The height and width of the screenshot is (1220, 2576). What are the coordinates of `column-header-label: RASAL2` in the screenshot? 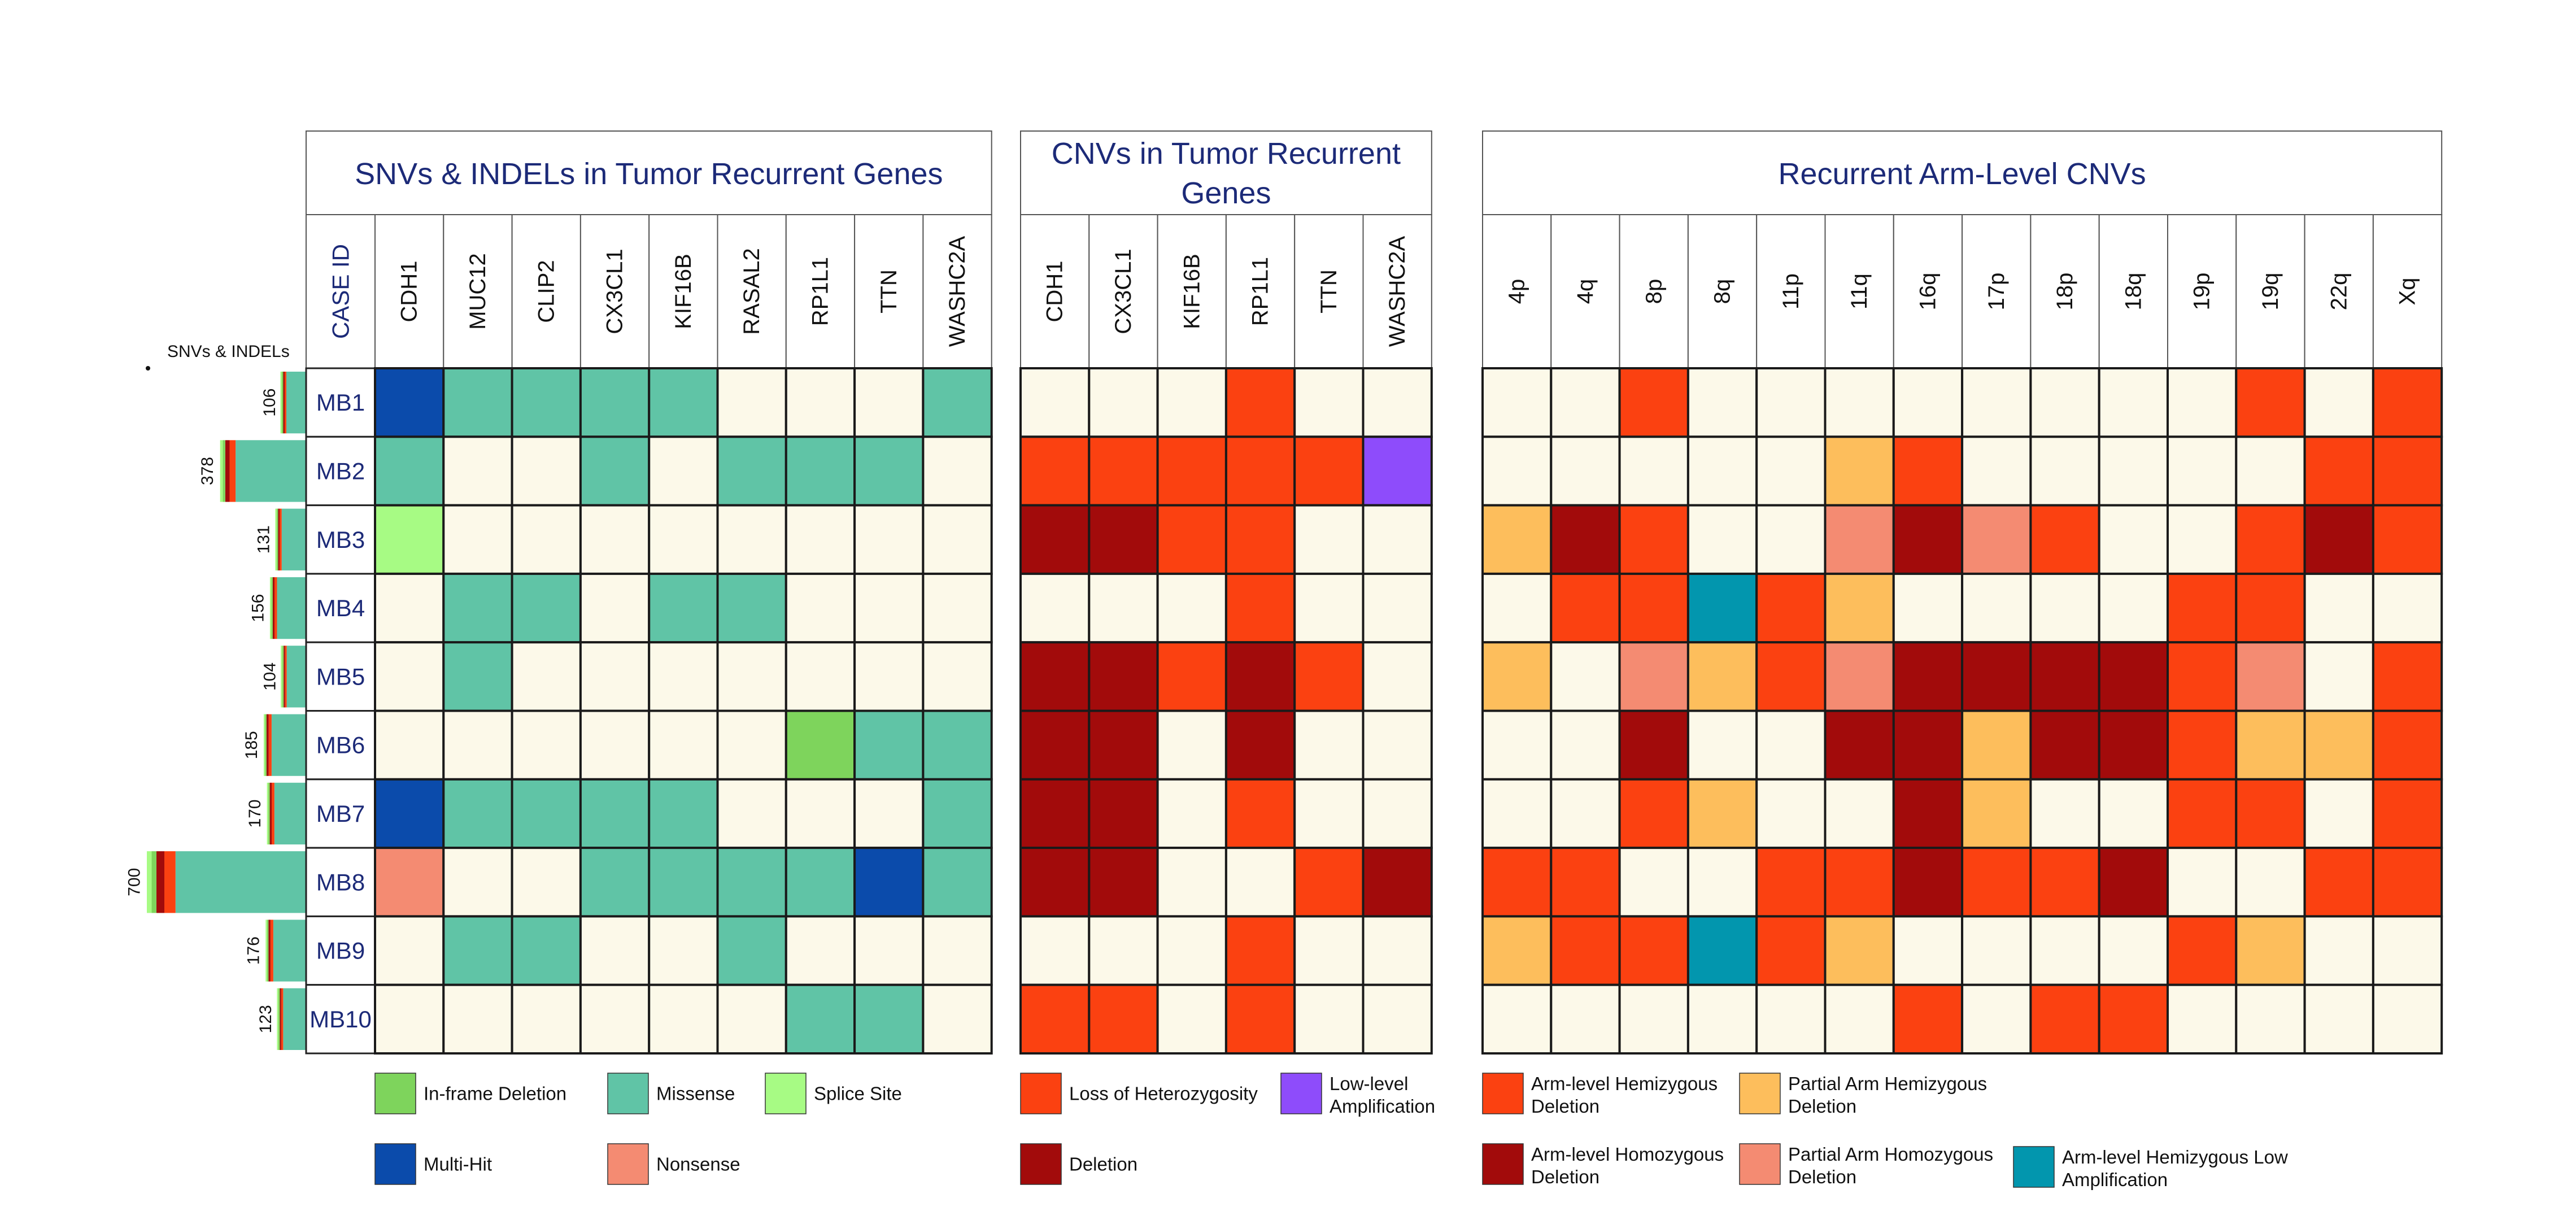 It's located at (751, 291).